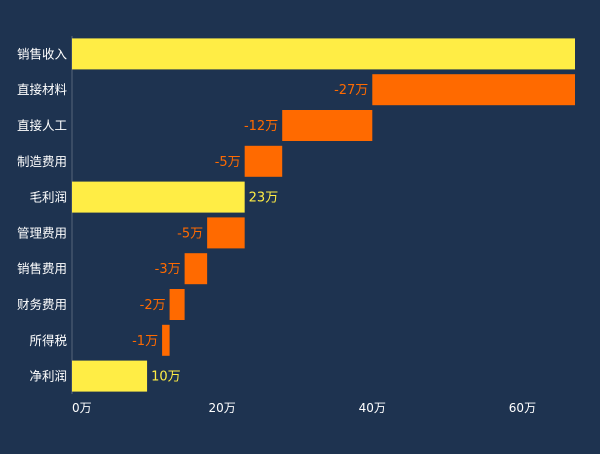 Image resolution: width=600 pixels, height=454 pixels. What do you see at coordinates (48, 197) in the screenshot?
I see `category-label: 毛利润` at bounding box center [48, 197].